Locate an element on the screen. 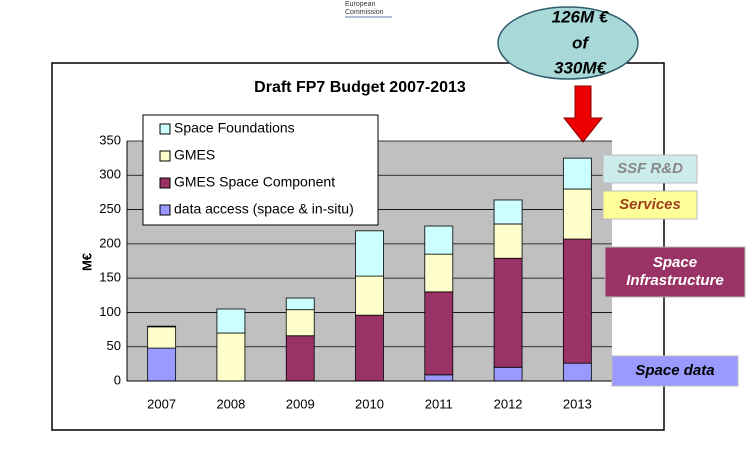 The width and height of the screenshot is (752, 461). side-label: Space data is located at coordinates (674, 370).